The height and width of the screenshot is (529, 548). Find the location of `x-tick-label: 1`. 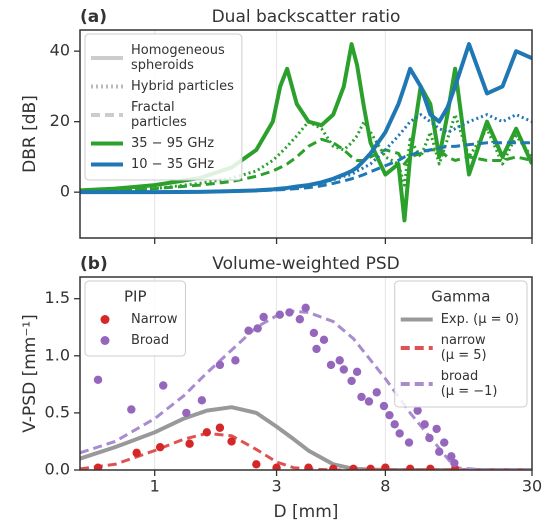

x-tick-label: 1 is located at coordinates (155, 486).